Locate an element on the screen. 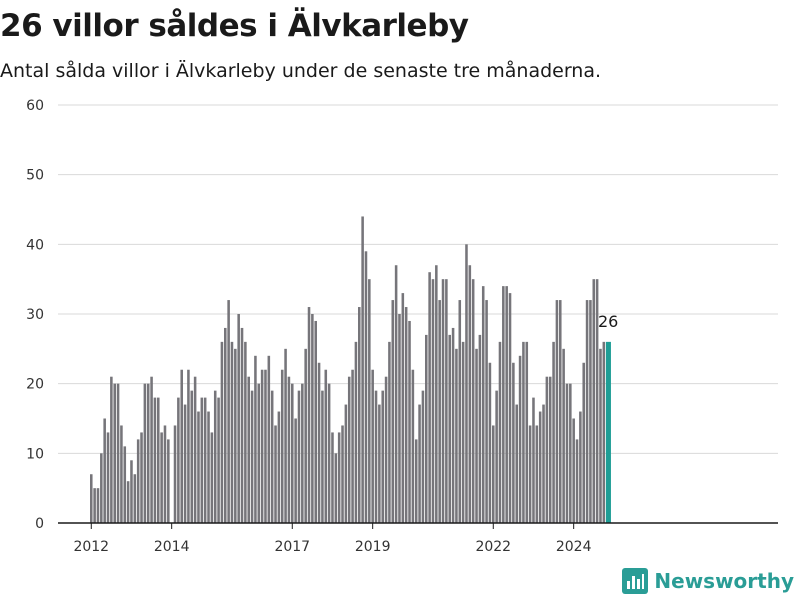 The height and width of the screenshot is (600, 800). x-tick-label: 2014 is located at coordinates (172, 547).